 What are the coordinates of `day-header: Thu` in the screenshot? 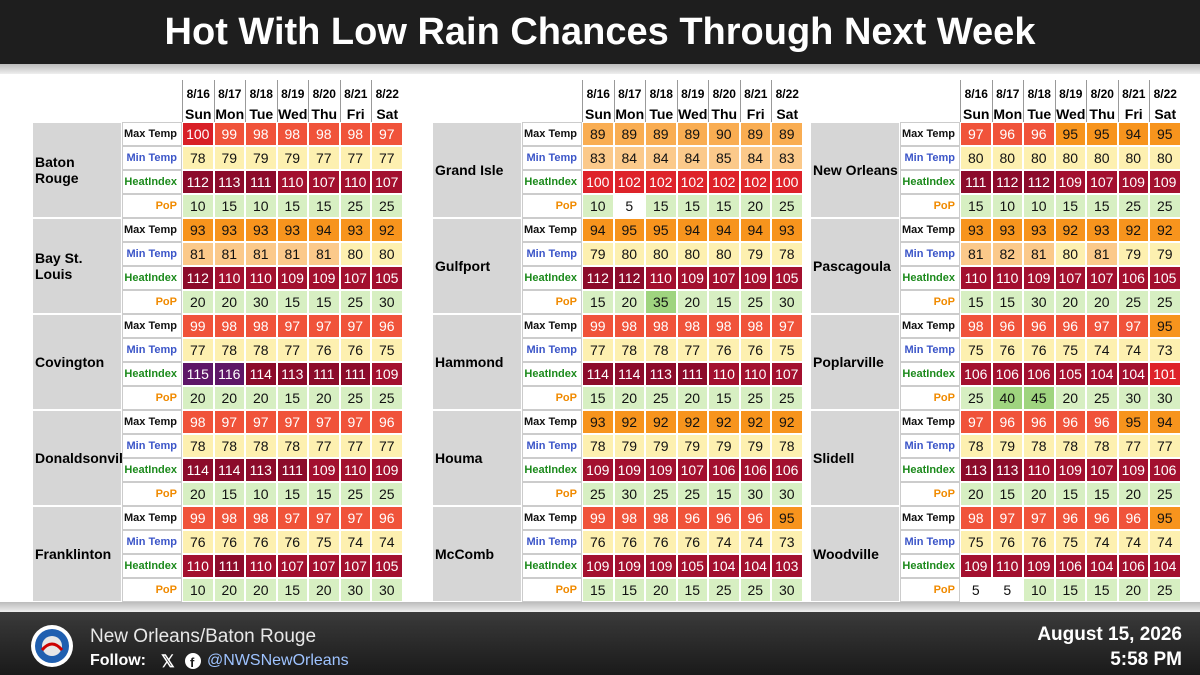 It's located at (1102, 111).